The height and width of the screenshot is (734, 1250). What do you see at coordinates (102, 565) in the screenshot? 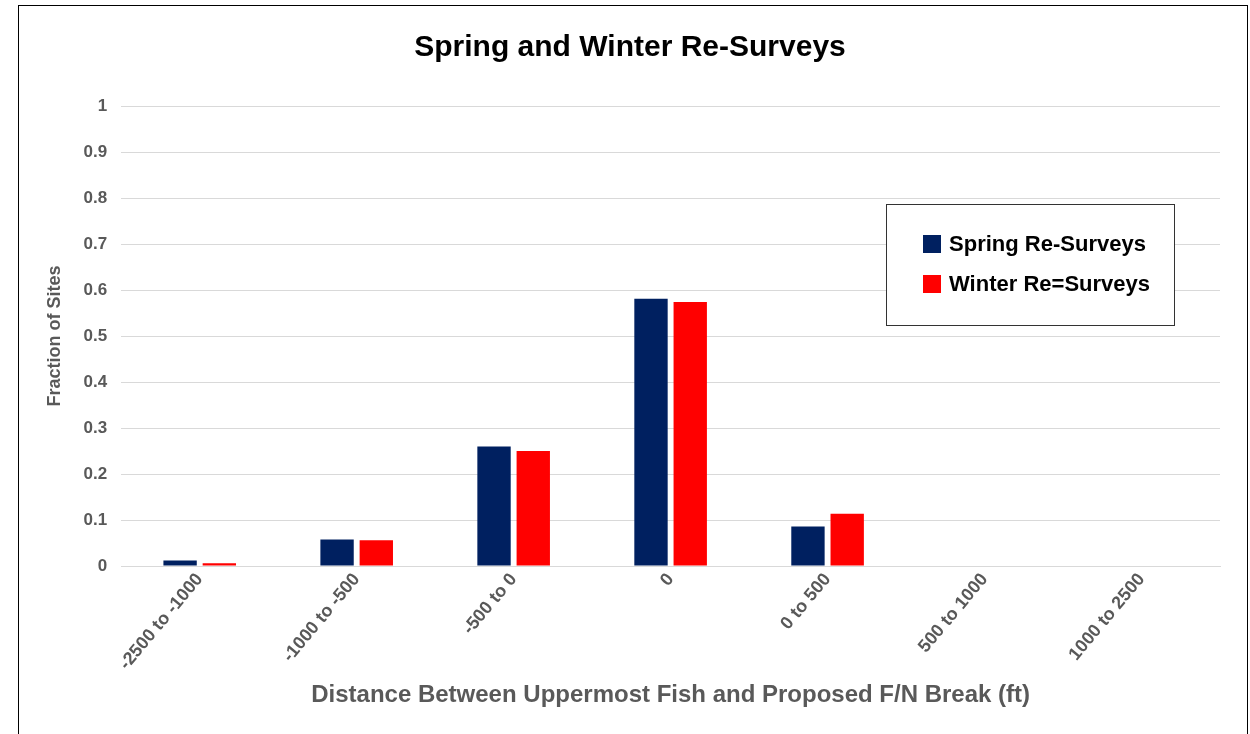
I see `y-tick-label: 0` at bounding box center [102, 565].